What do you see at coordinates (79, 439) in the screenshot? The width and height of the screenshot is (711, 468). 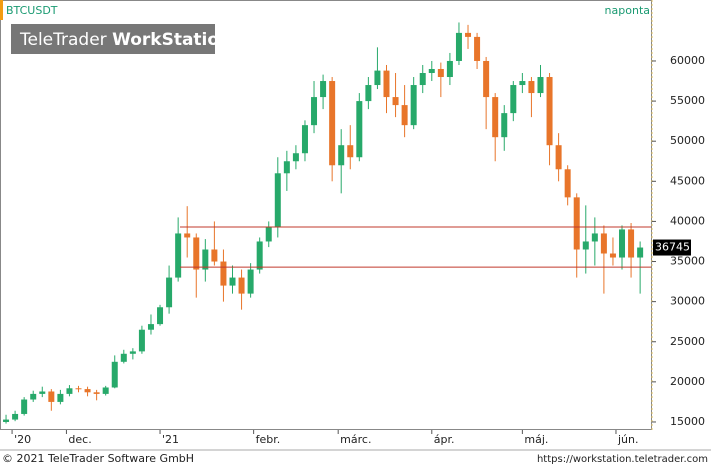 I see `x-tick-label: dec.` at bounding box center [79, 439].